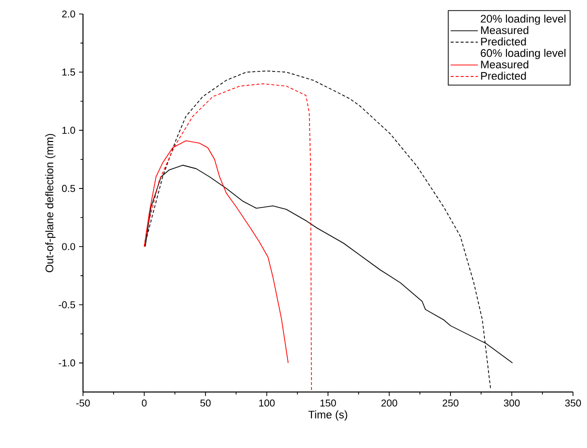 This screenshot has width=587, height=448. What do you see at coordinates (523, 54) in the screenshot?
I see `annotation: 60% loading level` at bounding box center [523, 54].